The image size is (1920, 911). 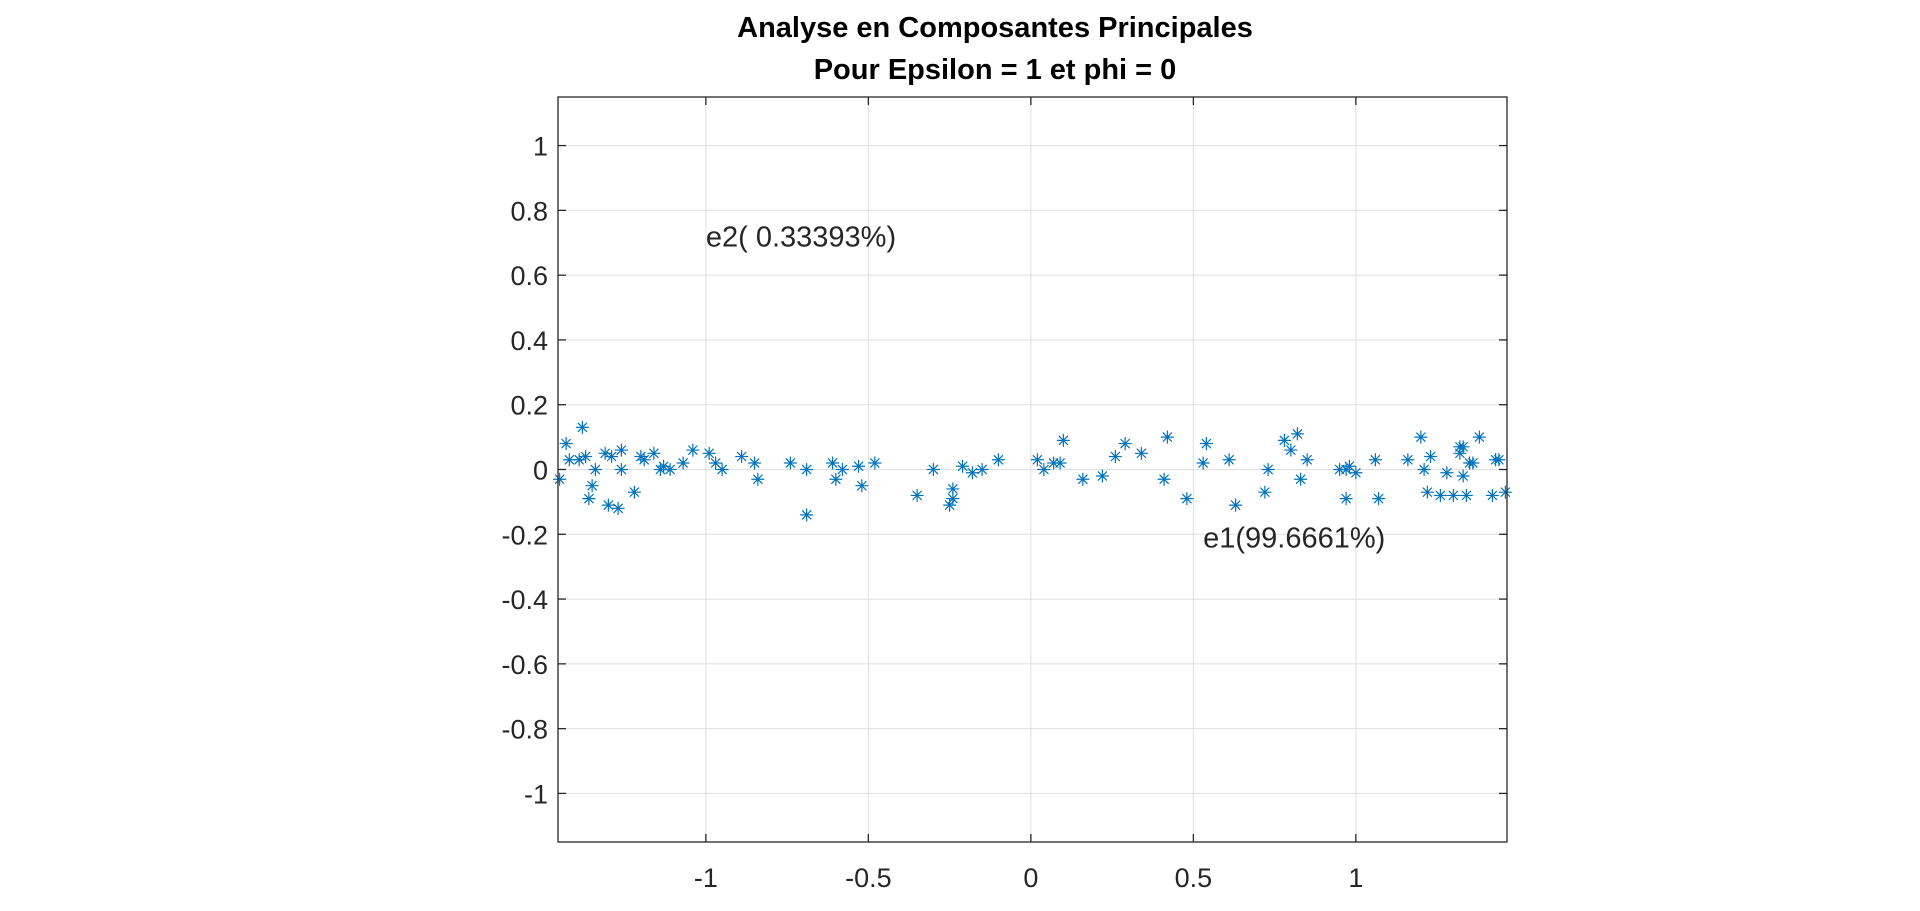 I want to click on y-tick-label: -0.4, so click(x=524, y=600).